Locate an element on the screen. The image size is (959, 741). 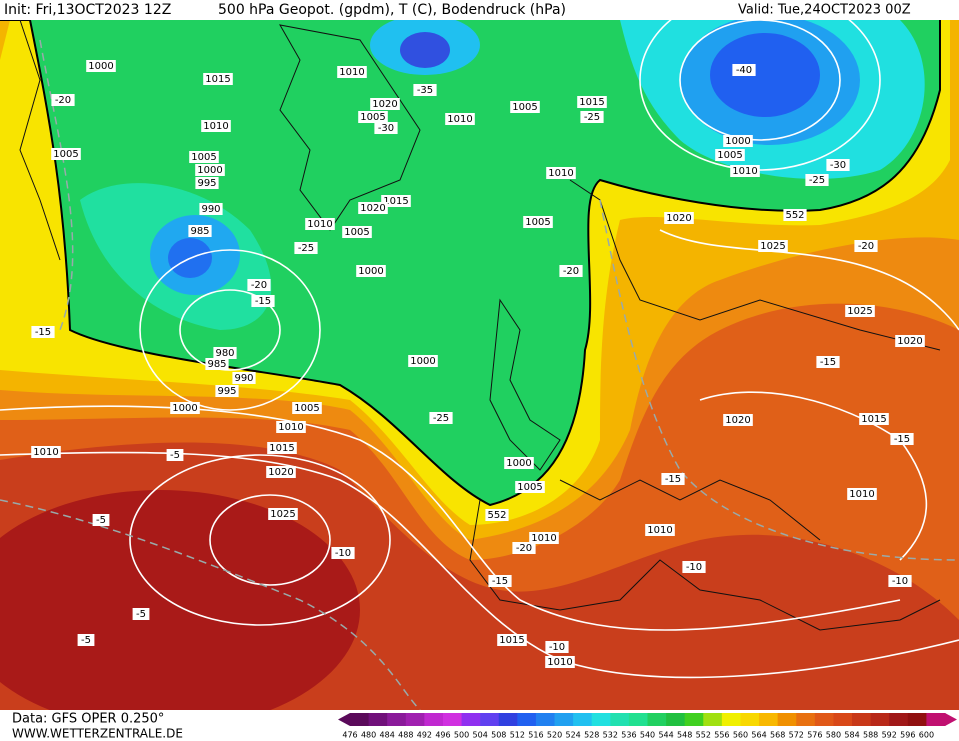
colorbar-label: 556 is located at coordinates (721, 735).